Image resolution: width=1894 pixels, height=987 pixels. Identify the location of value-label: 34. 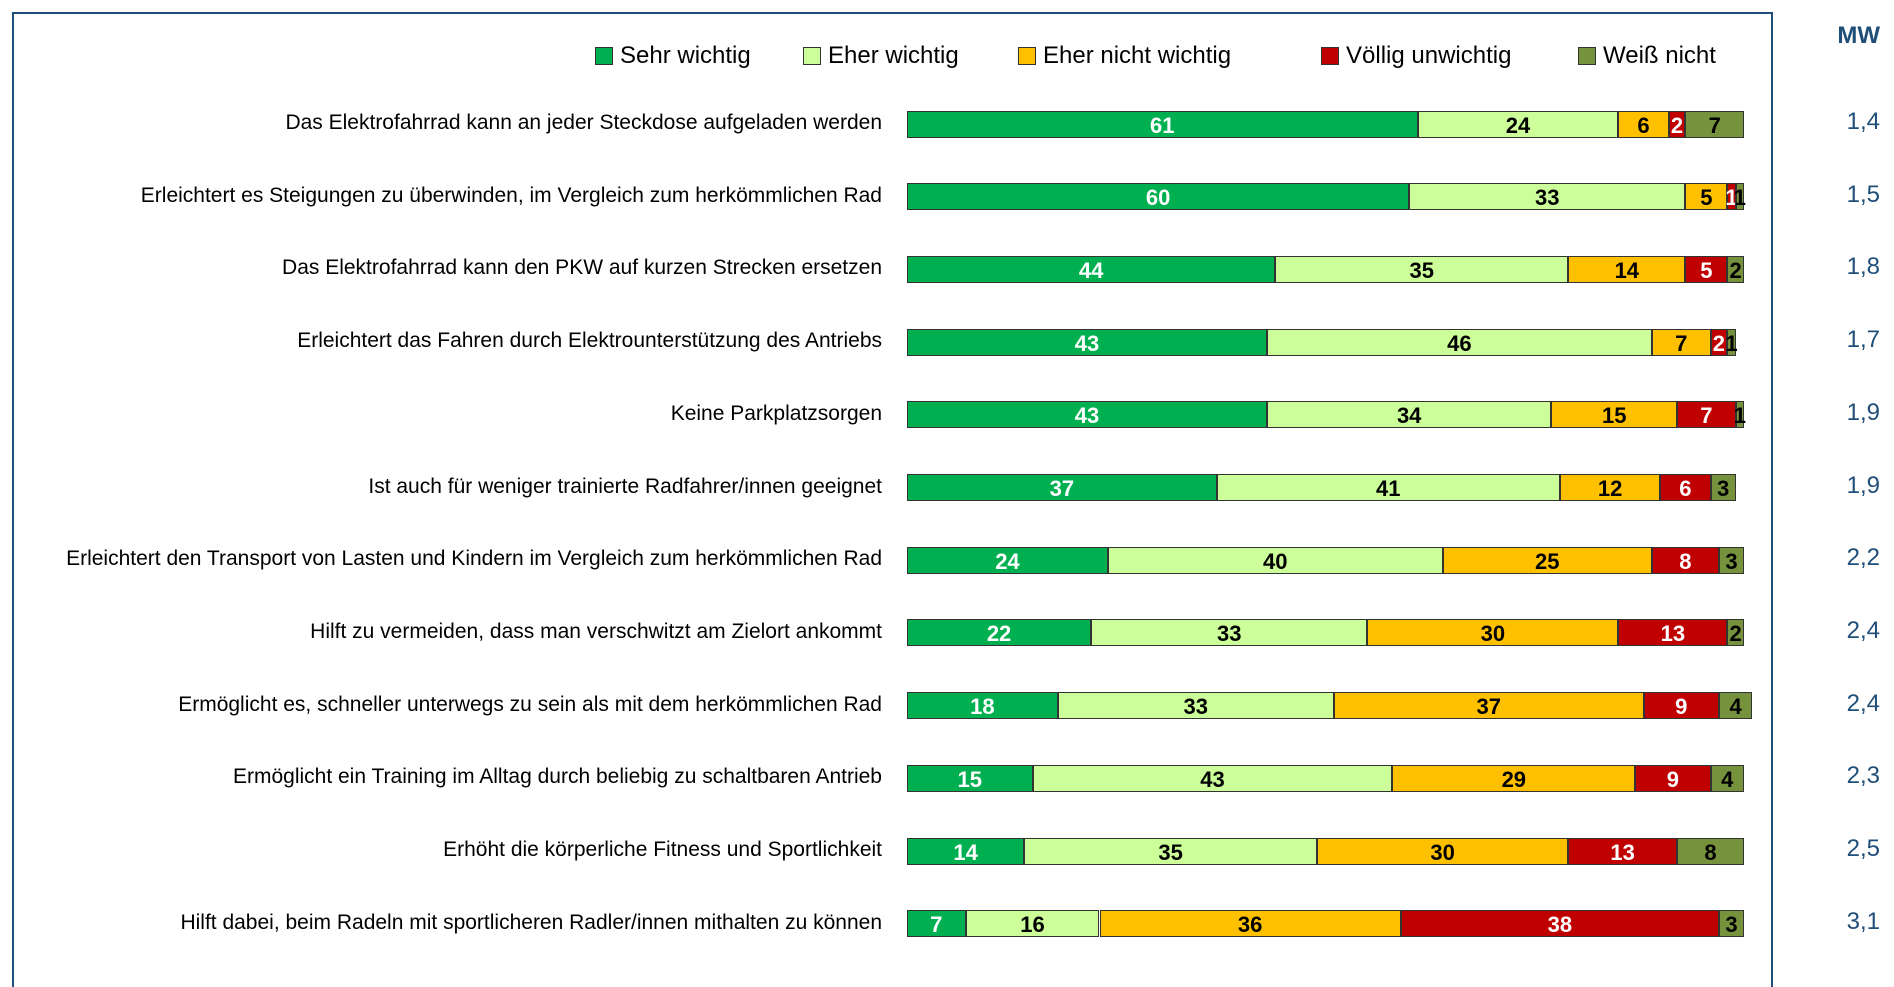
(1409, 416).